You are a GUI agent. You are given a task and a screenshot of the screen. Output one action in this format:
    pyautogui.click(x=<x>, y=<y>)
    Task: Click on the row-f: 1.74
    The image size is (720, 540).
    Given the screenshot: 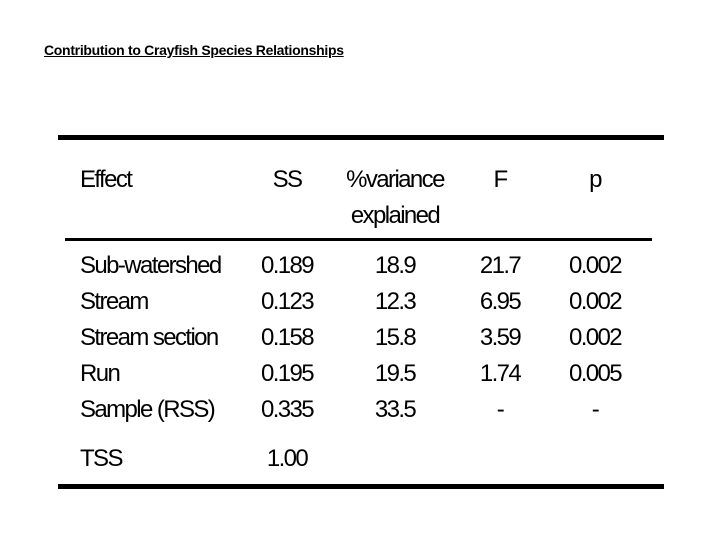 What is the action you would take?
    pyautogui.click(x=500, y=373)
    